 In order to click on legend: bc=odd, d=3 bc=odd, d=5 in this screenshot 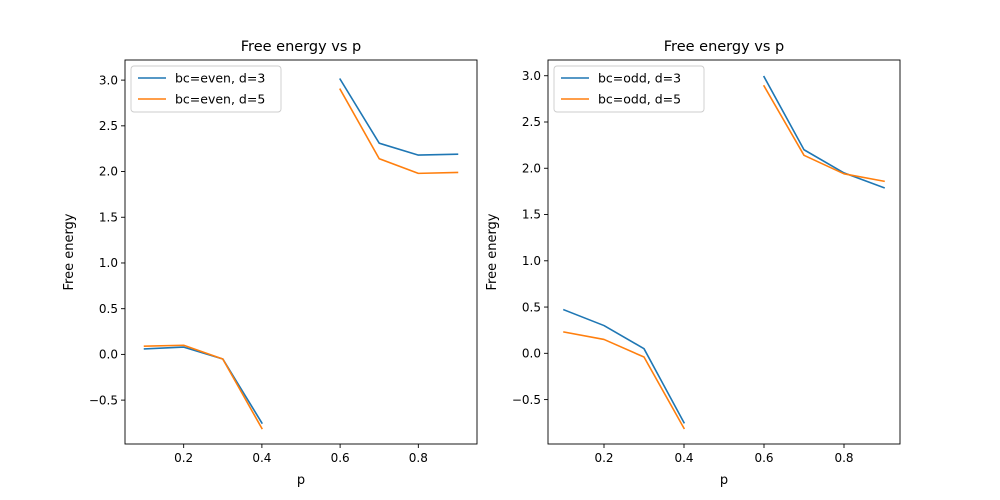, I will do `click(629, 89)`.